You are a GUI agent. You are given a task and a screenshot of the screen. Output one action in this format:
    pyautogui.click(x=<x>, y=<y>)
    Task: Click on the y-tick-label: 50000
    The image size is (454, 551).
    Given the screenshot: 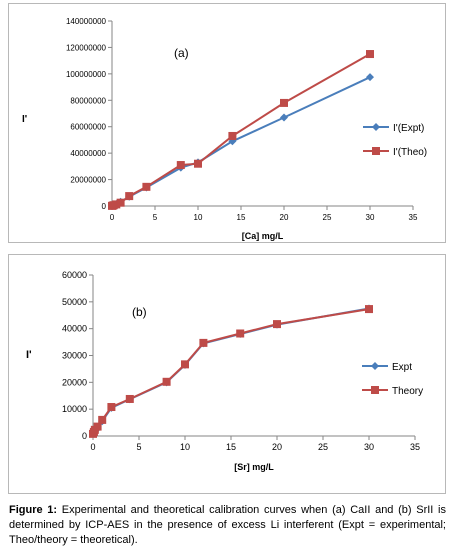 What is the action you would take?
    pyautogui.click(x=74, y=302)
    